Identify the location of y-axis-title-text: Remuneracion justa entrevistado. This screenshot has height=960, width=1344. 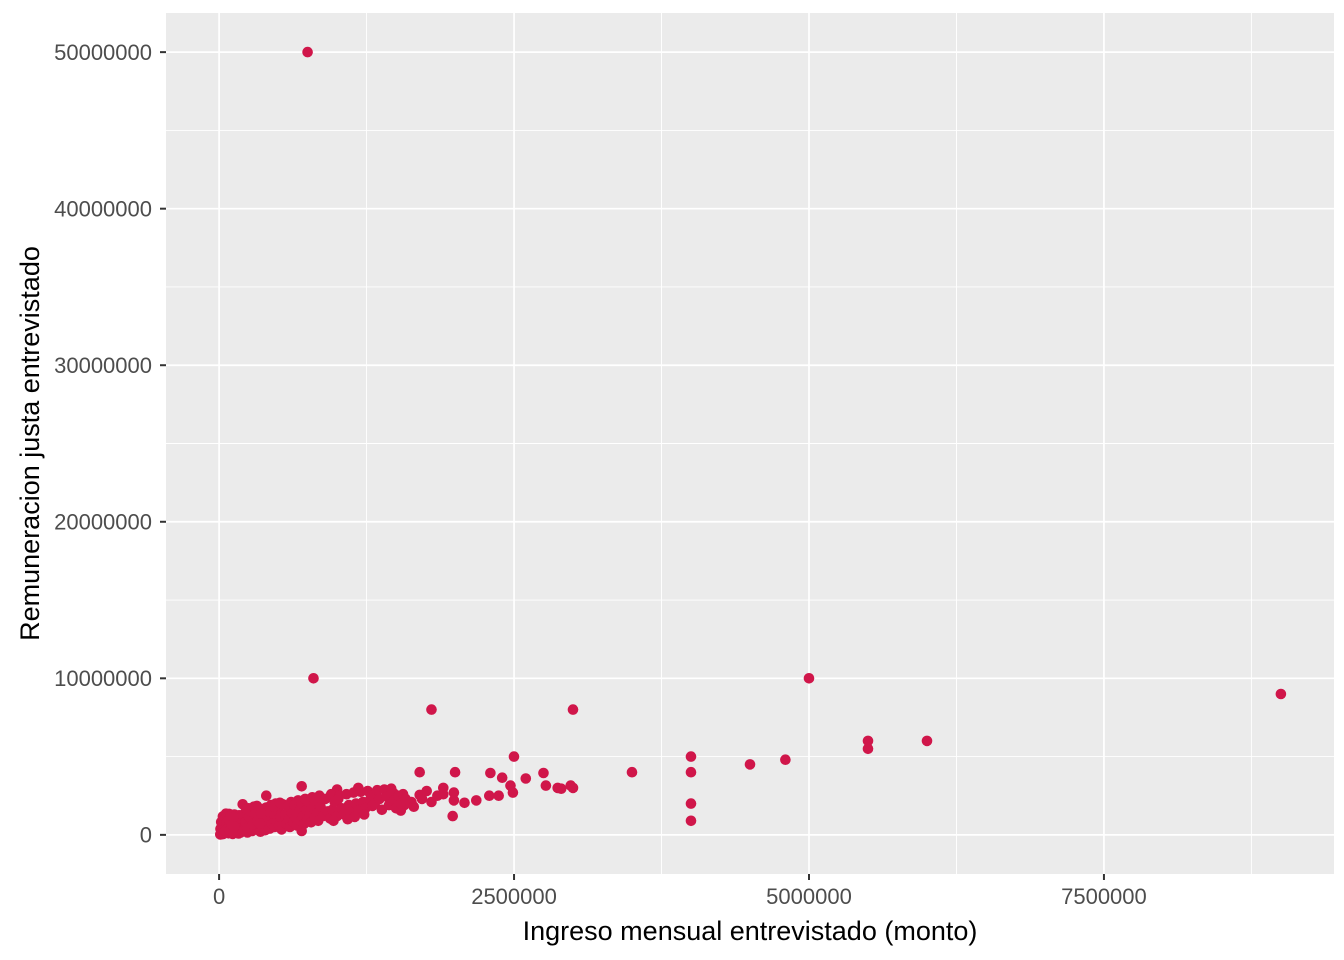
(29, 443).